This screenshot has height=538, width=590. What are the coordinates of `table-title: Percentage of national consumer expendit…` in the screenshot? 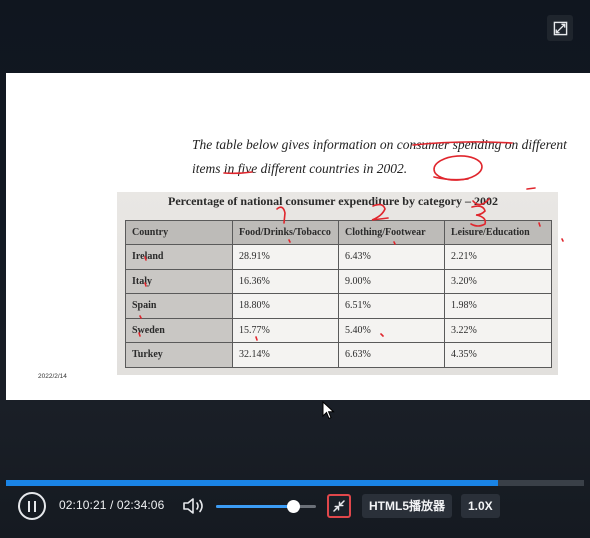 It's located at (333, 201).